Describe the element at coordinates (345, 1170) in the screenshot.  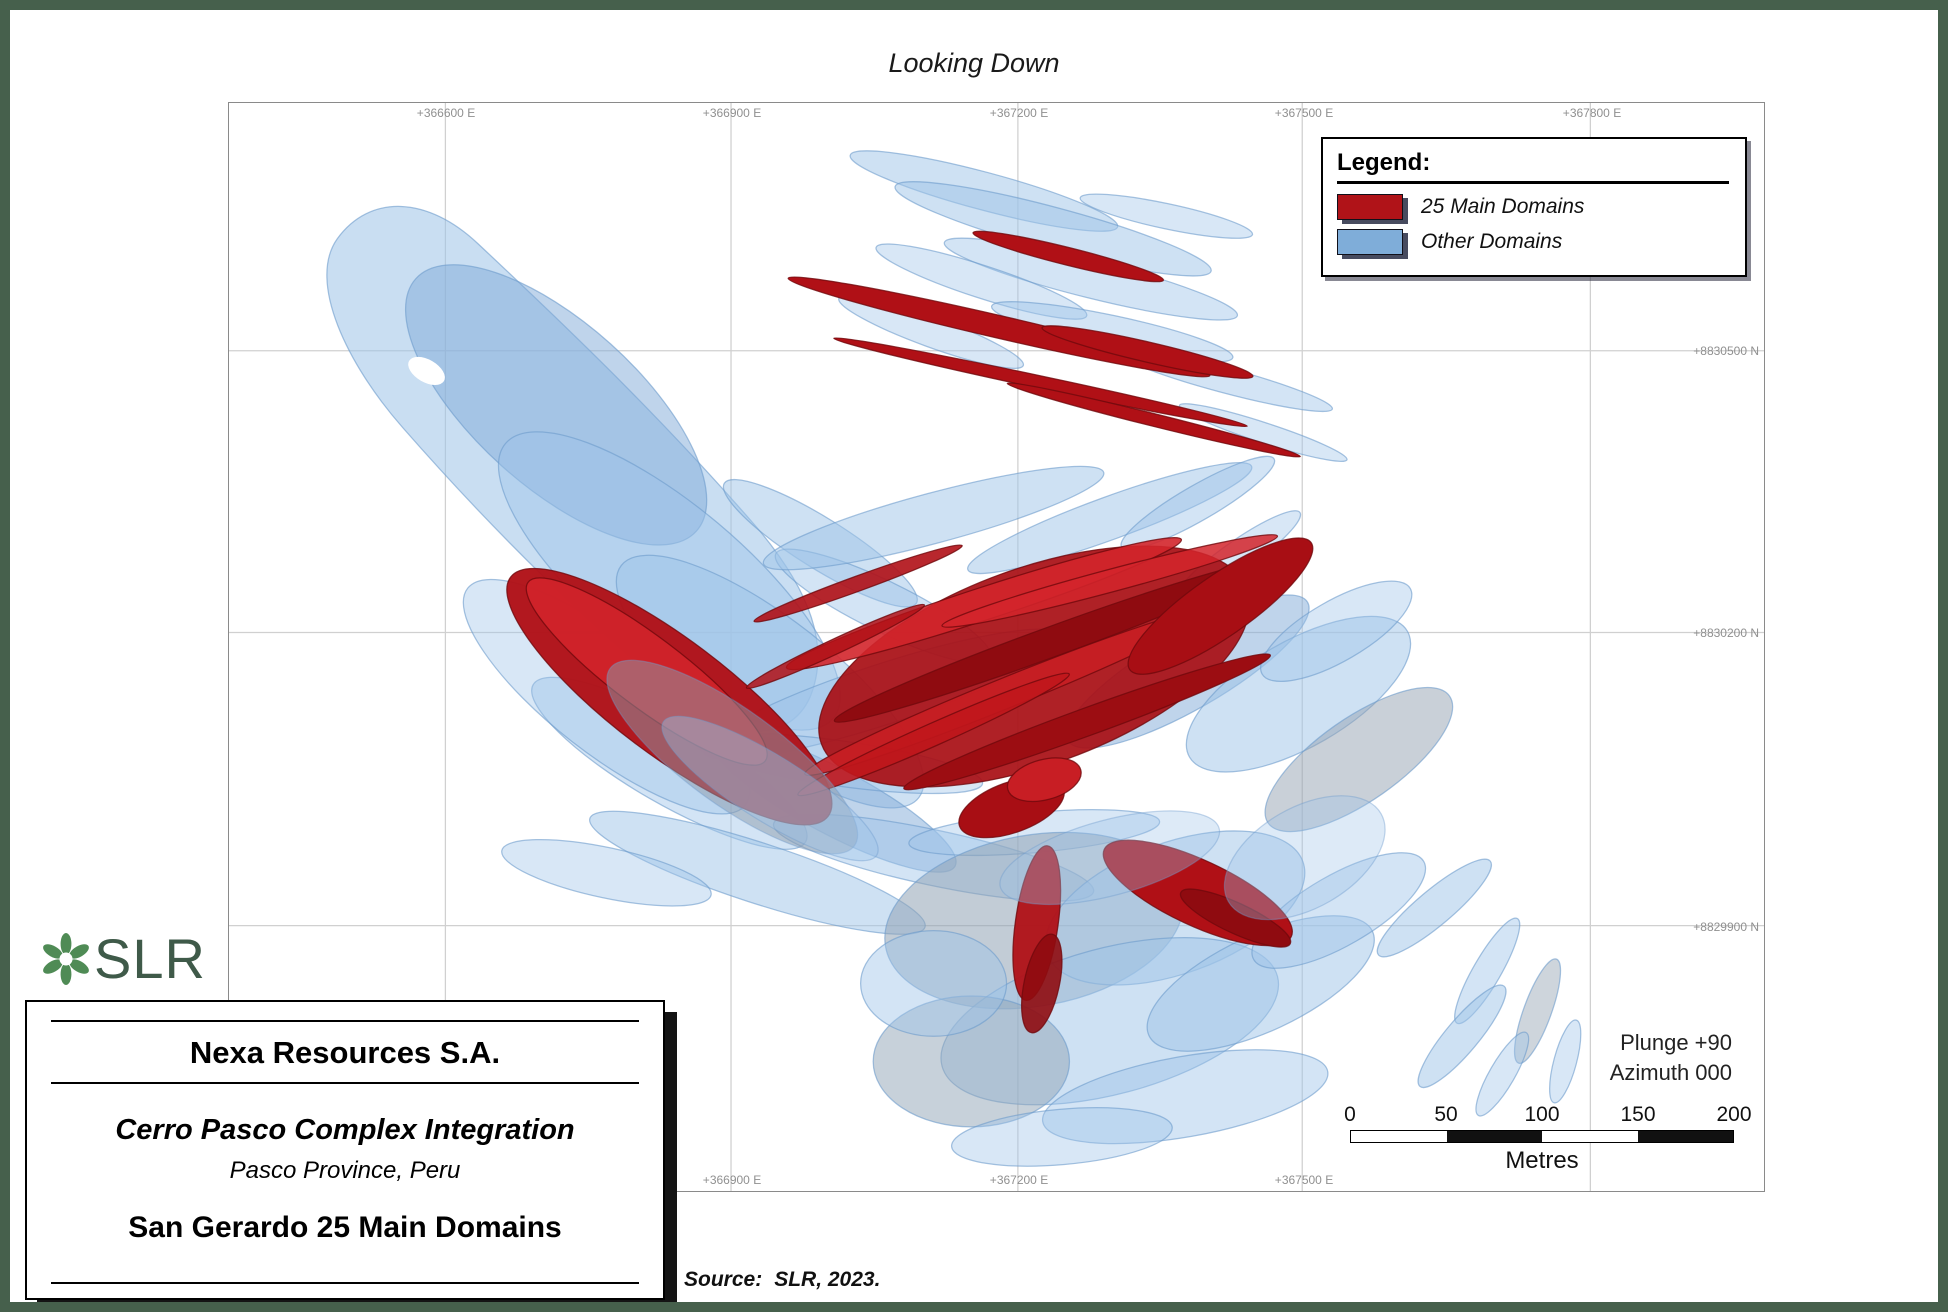
I see `project-location: Pasco Province, Peru` at that location.